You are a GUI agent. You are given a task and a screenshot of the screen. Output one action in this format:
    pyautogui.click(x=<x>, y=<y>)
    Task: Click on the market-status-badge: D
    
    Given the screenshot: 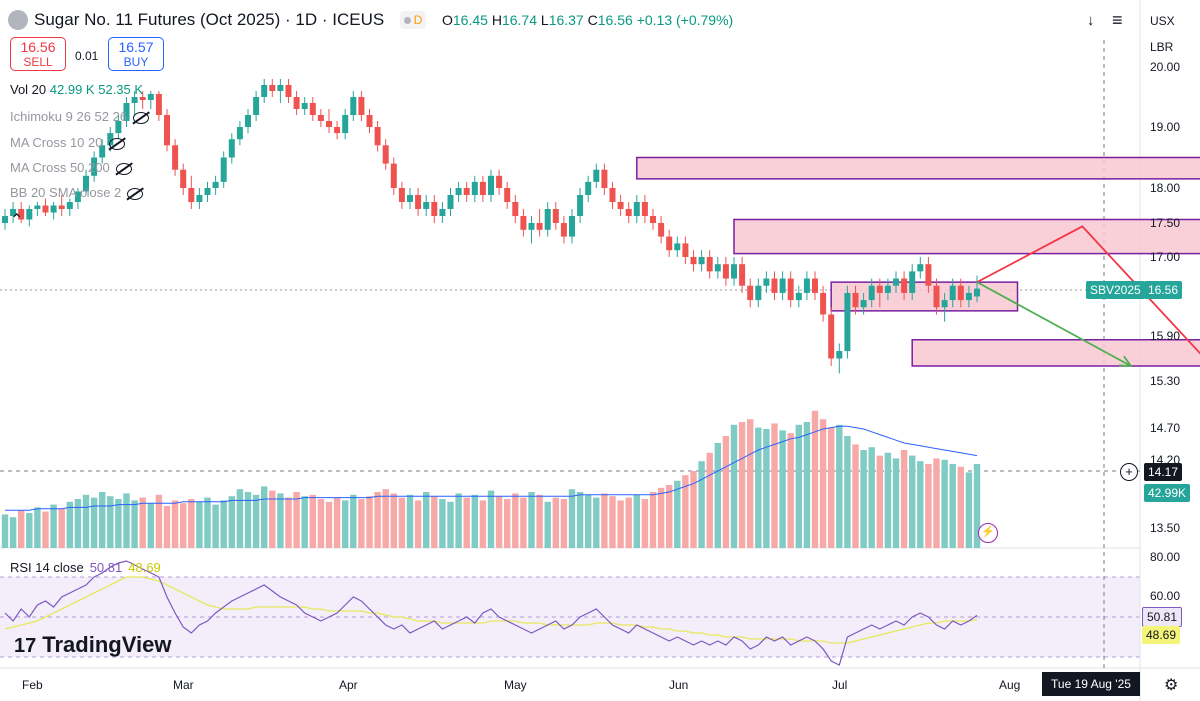 What is the action you would take?
    pyautogui.click(x=413, y=20)
    